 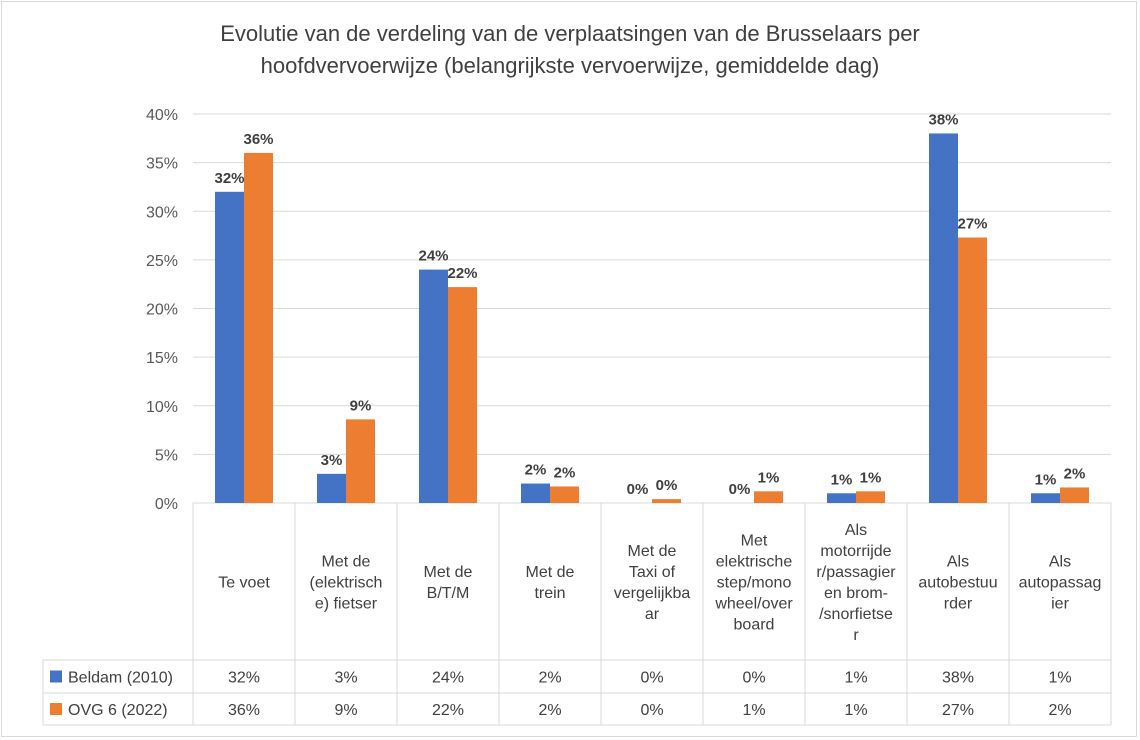 I want to click on legend-series-name: OVG 6 (2022), so click(x=118, y=710).